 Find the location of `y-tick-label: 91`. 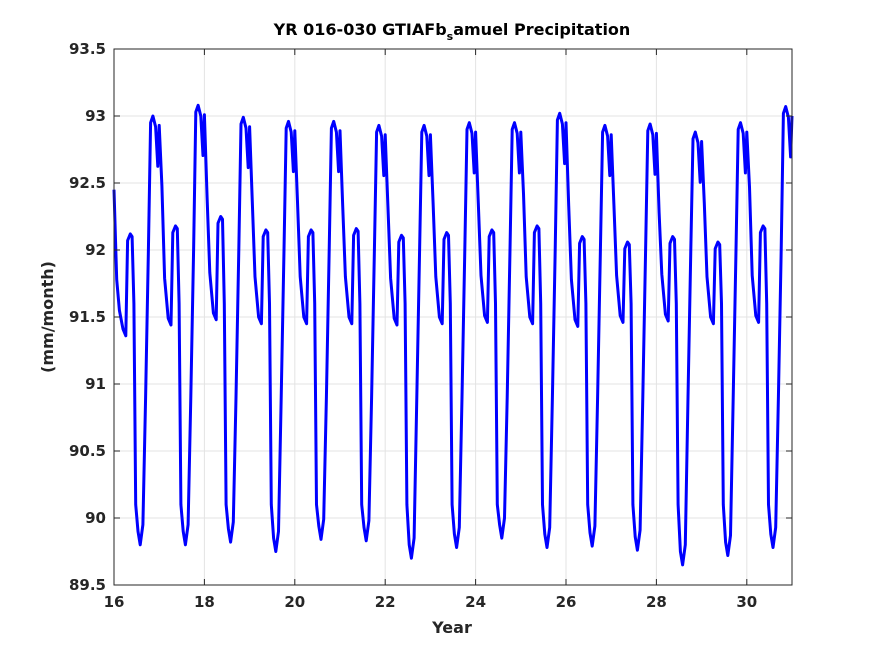

y-tick-label: 91 is located at coordinates (95, 384).